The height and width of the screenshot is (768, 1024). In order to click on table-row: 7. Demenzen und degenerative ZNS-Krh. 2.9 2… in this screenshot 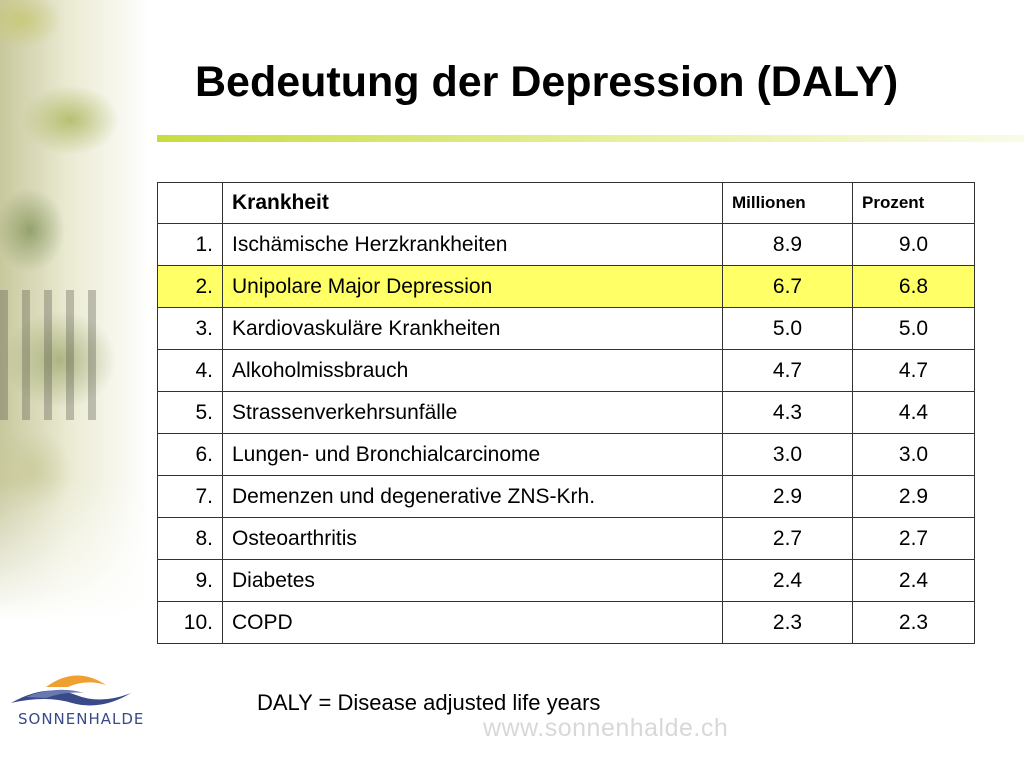, I will do `click(566, 496)`.